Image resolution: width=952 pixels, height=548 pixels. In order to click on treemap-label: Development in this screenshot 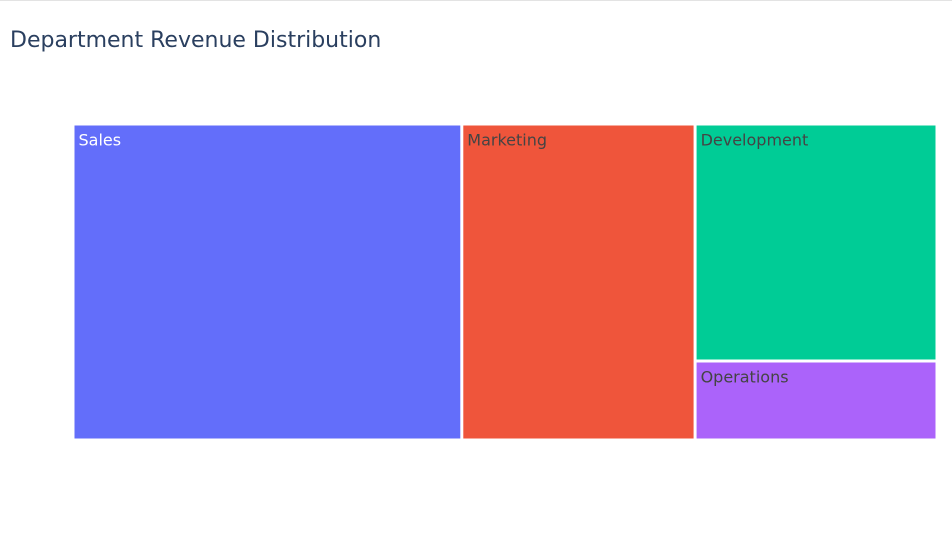, I will do `click(755, 140)`.